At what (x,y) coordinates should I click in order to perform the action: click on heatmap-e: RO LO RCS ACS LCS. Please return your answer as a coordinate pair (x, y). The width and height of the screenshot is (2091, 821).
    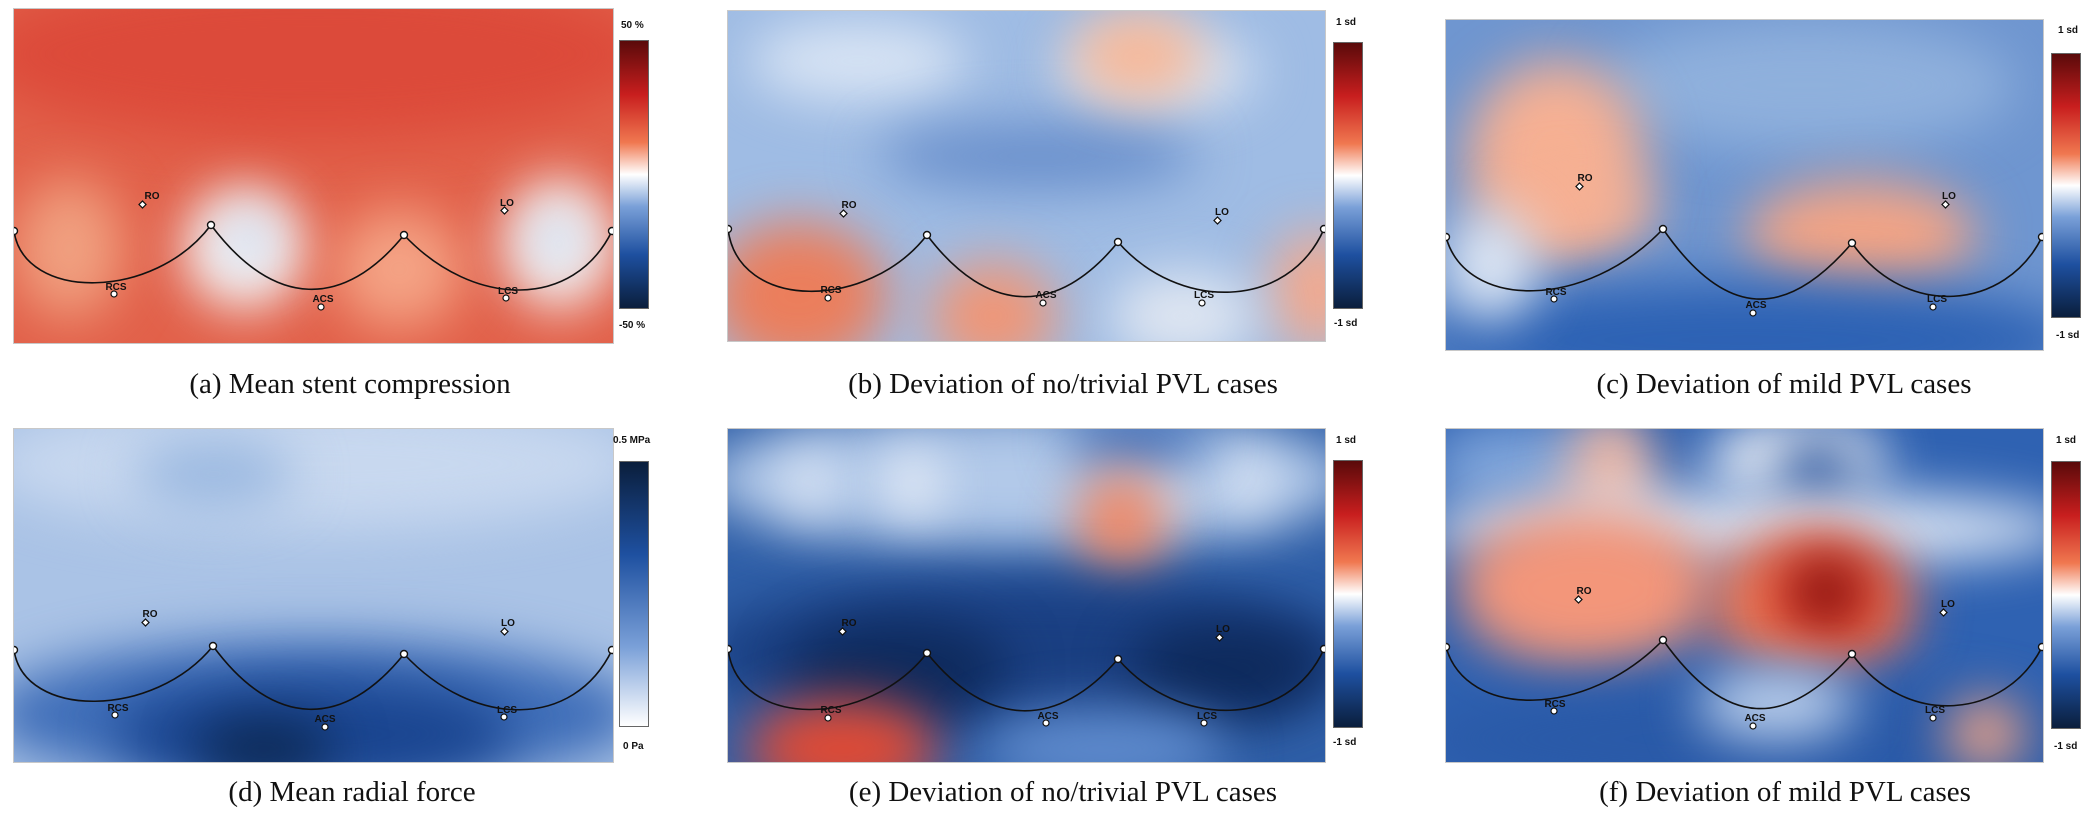
    Looking at the image, I should click on (1026, 595).